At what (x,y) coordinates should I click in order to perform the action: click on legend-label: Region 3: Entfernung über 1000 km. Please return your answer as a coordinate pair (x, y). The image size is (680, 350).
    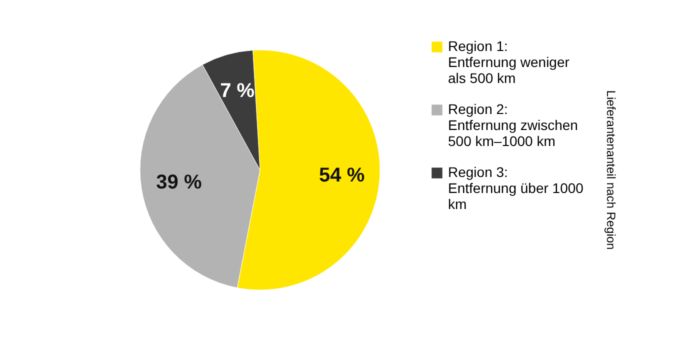
    Looking at the image, I should click on (516, 188).